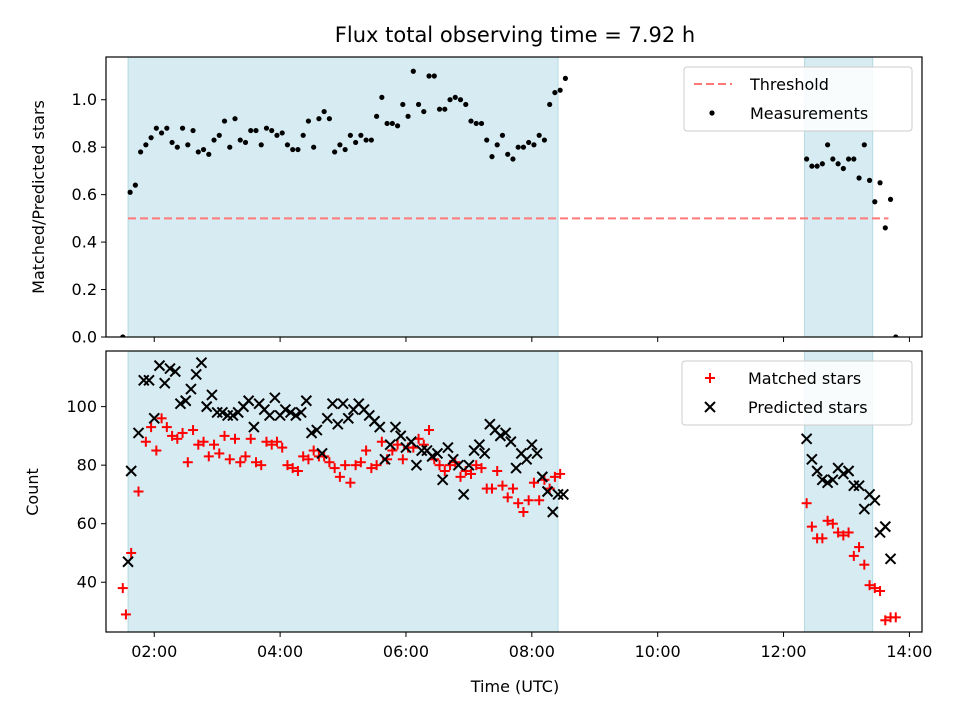 Image resolution: width=960 pixels, height=720 pixels. Describe the element at coordinates (710, 407) in the screenshot. I see `legend-predicted-swatch` at that location.